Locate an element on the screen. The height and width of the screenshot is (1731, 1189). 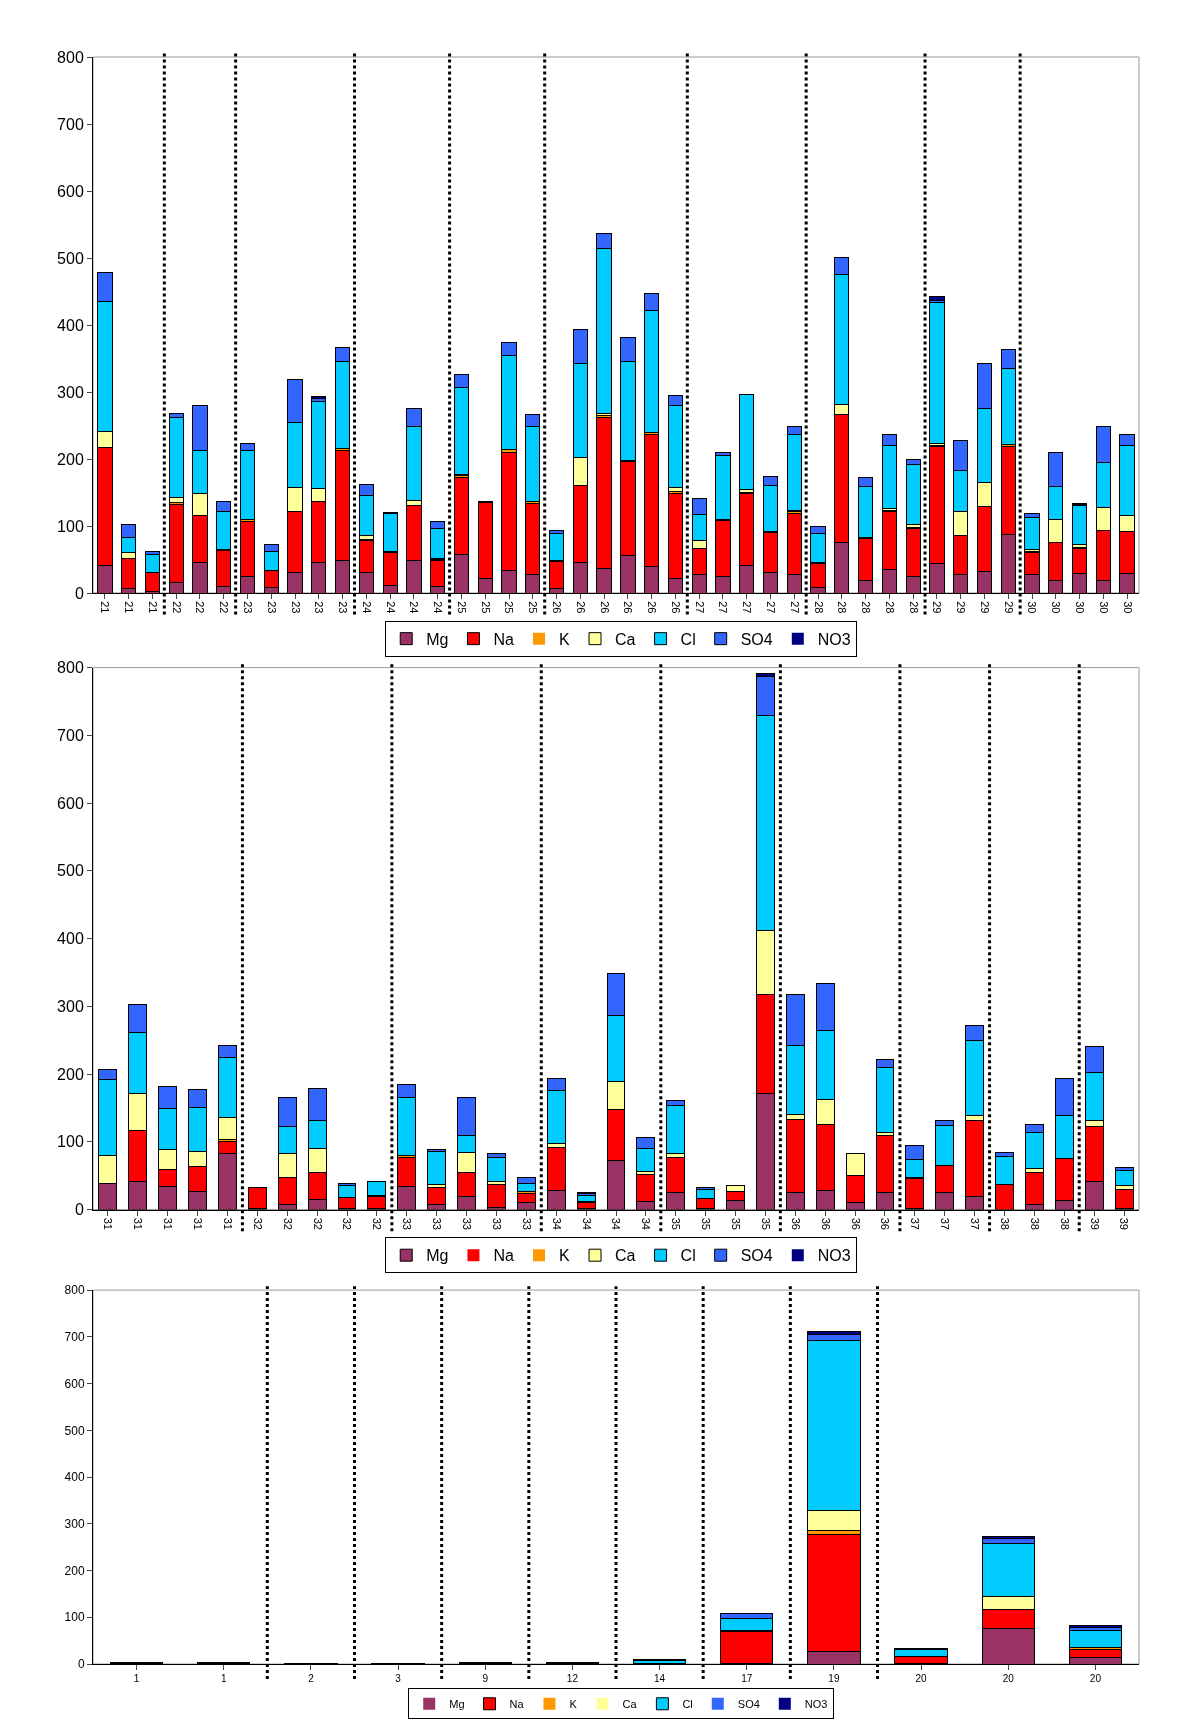
y-tick-label: 500 is located at coordinates (70, 871).